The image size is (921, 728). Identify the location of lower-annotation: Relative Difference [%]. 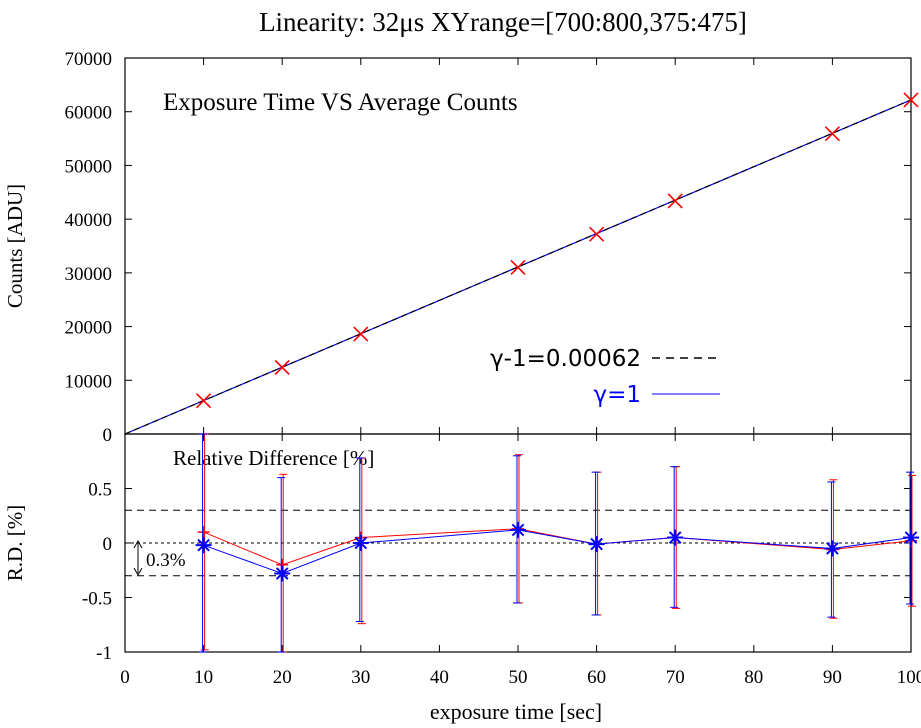
(273, 458).